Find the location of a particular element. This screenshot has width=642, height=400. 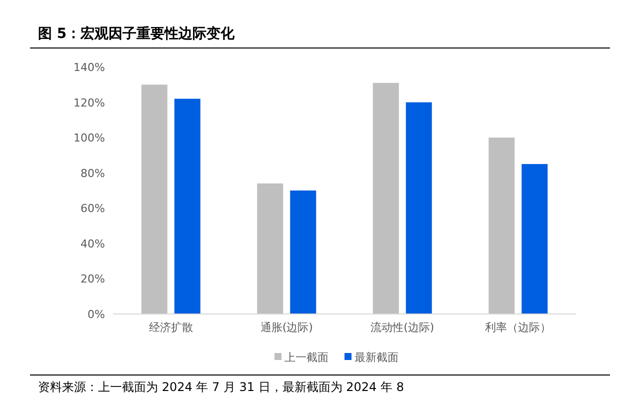

x-tick-label: 流动性(边际) is located at coordinates (402, 327).